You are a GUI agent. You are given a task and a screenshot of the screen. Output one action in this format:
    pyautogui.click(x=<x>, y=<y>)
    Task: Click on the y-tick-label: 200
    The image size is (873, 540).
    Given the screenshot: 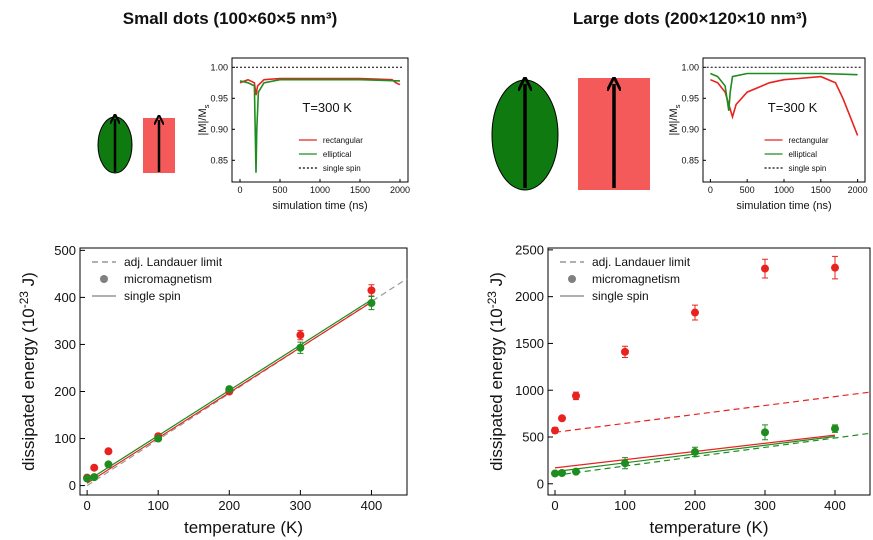 What is the action you would take?
    pyautogui.click(x=65, y=391)
    